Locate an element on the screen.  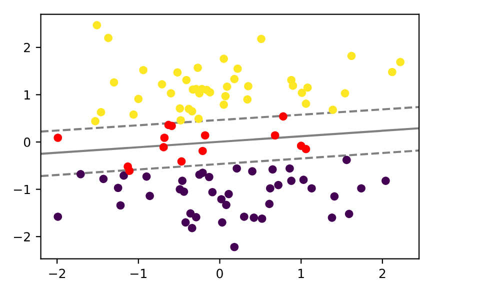
y-tick-label: 1 is located at coordinates (27, 95).